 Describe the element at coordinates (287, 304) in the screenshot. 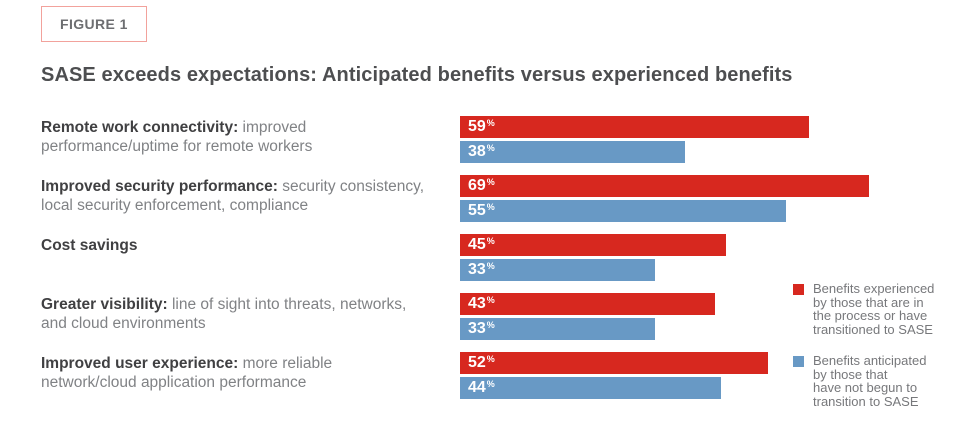

I see `category-label-rest: line of sight into threats, networks,` at that location.